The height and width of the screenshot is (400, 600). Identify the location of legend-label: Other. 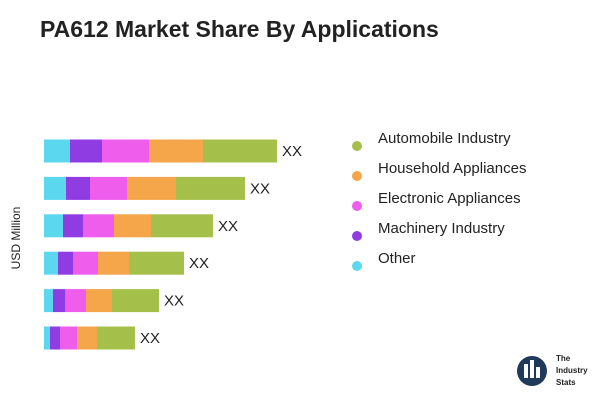
(397, 258).